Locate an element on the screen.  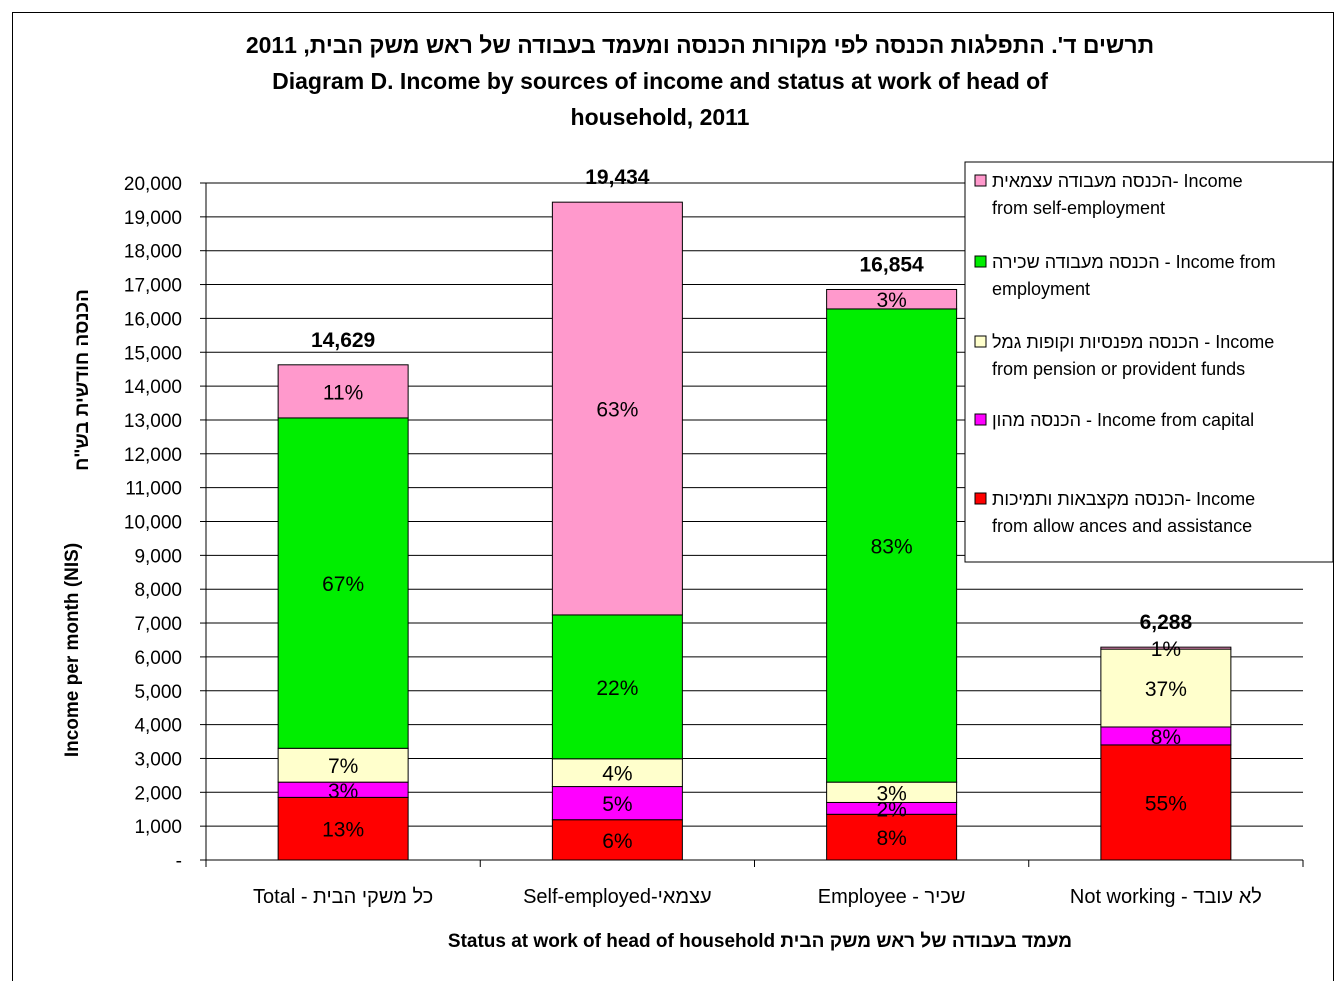
y-tick-label: 19,000 is located at coordinates (153, 218).